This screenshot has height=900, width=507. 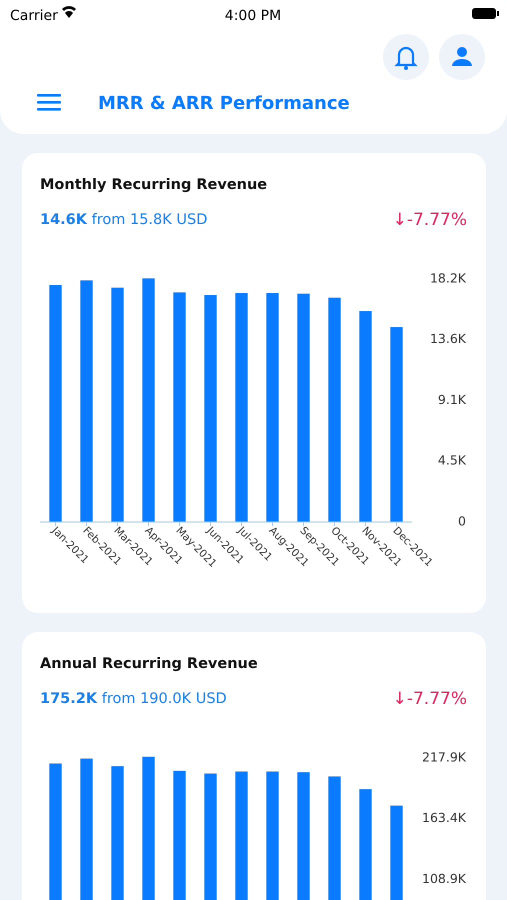 I want to click on chart-title: Annual Recurring Revenue, so click(x=149, y=664).